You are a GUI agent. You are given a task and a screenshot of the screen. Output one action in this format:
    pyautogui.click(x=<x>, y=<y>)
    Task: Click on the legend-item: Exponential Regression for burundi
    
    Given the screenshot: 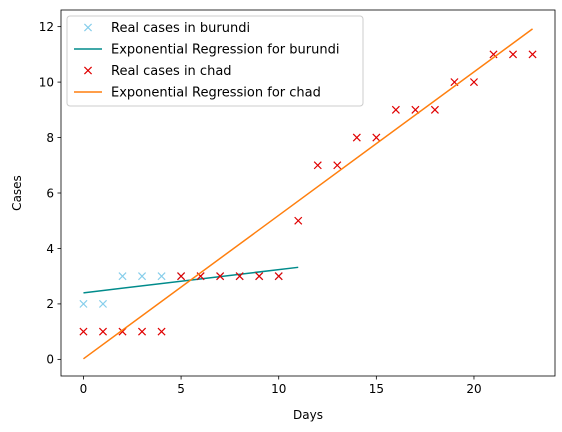 What is the action you would take?
    pyautogui.click(x=206, y=50)
    